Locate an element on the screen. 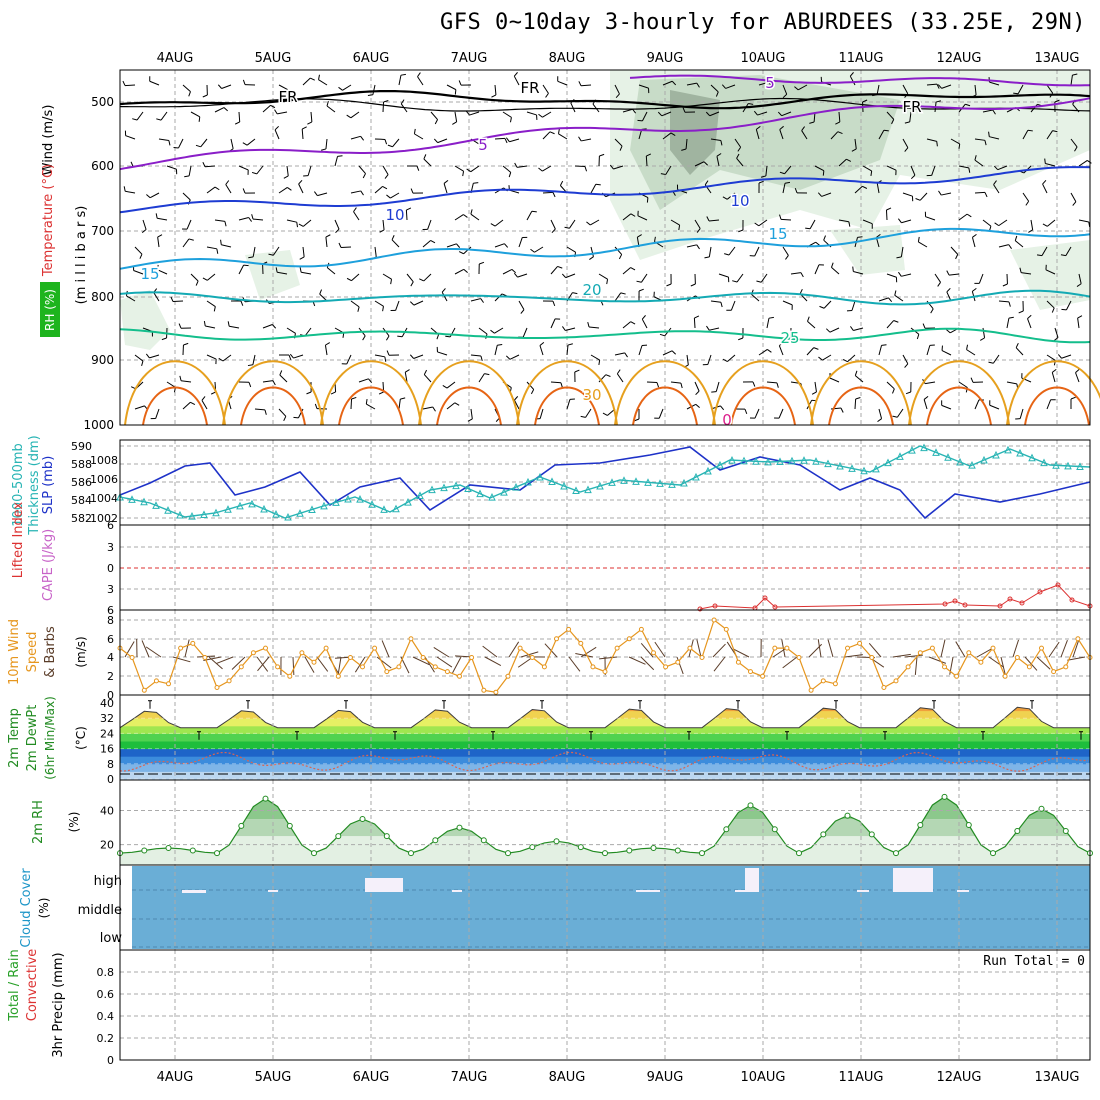 The image size is (1100, 1100). ylabel-rh: RH (%) is located at coordinates (50, 310).